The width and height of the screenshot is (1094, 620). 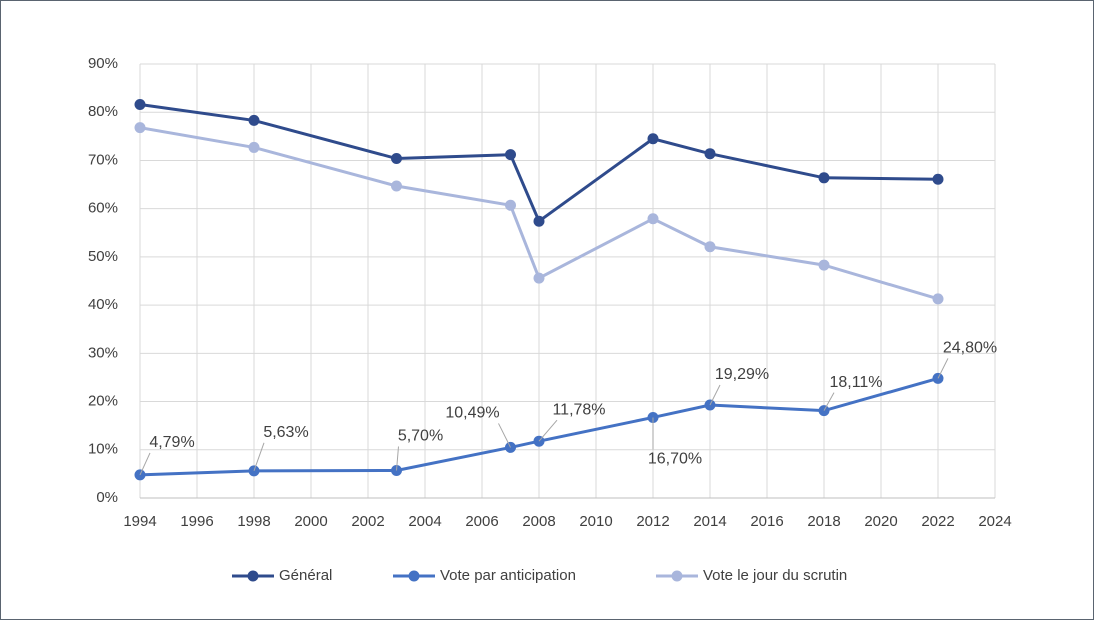 I want to click on x-tick-label: 2000, so click(x=310, y=521).